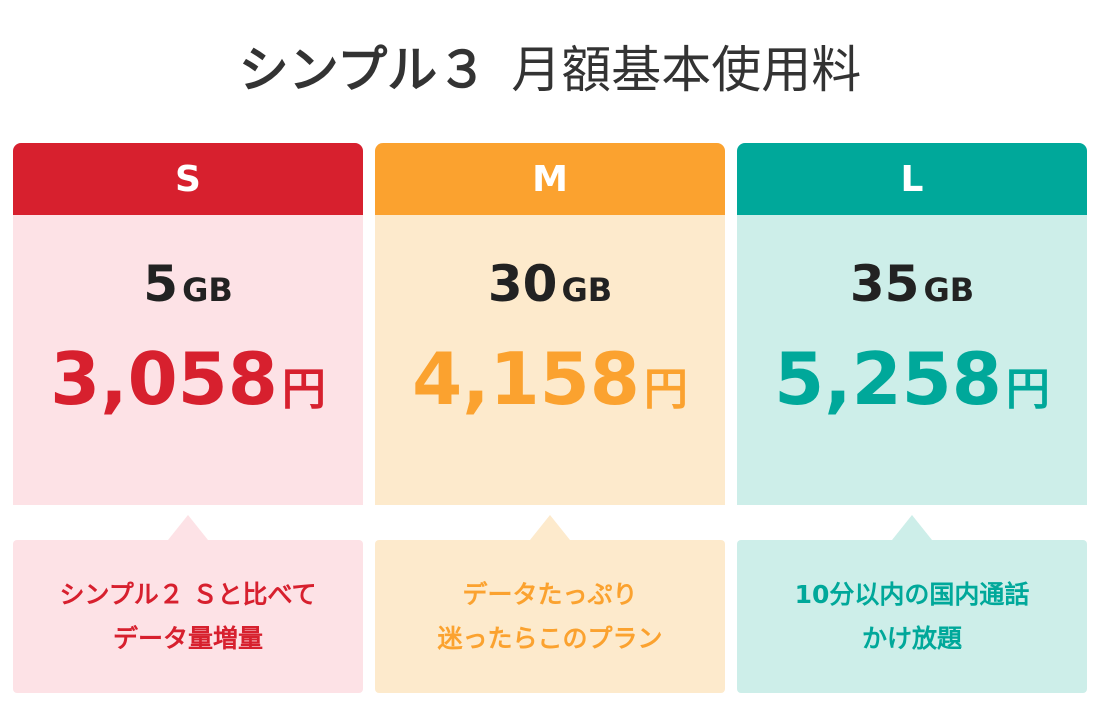 Image resolution: width=1100 pixels, height=712 pixels. I want to click on plan-price: 4,158円, so click(550, 379).